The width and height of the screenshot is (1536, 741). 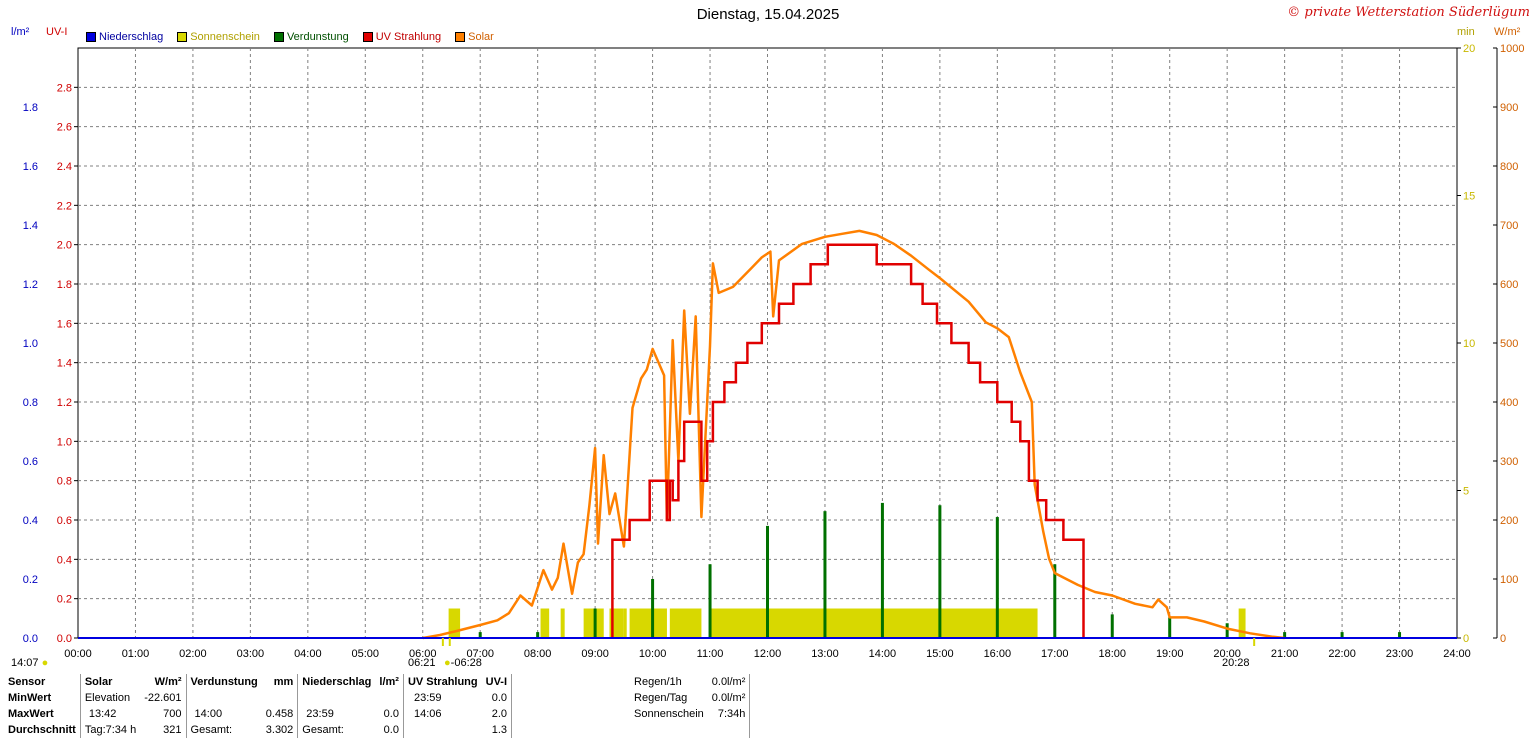 I want to click on stats-cell: 0.458, so click(x=279, y=714).